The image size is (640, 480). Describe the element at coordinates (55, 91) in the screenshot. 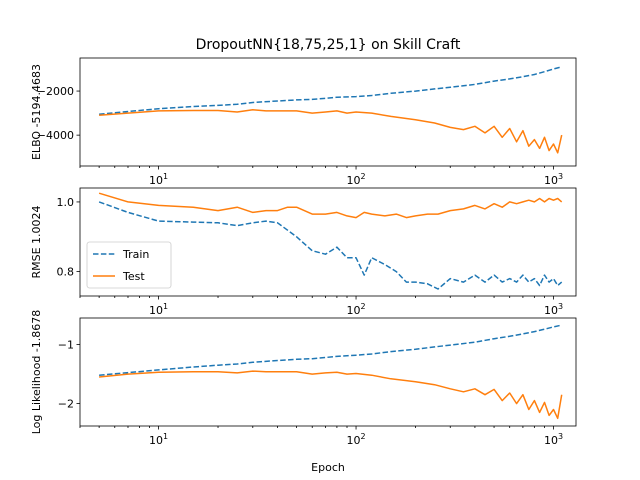

I see `y-tick-label: −2000` at that location.